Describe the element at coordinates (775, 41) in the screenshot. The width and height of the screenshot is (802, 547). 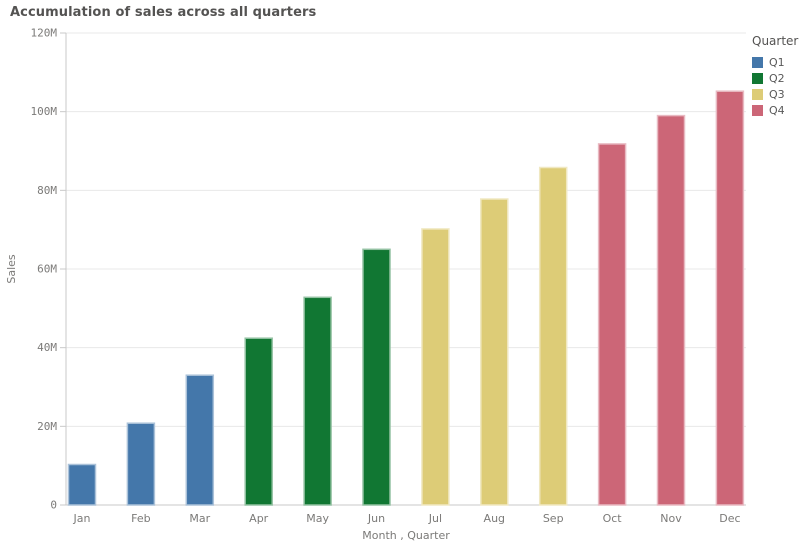
I see `legend-title: Quarter` at that location.